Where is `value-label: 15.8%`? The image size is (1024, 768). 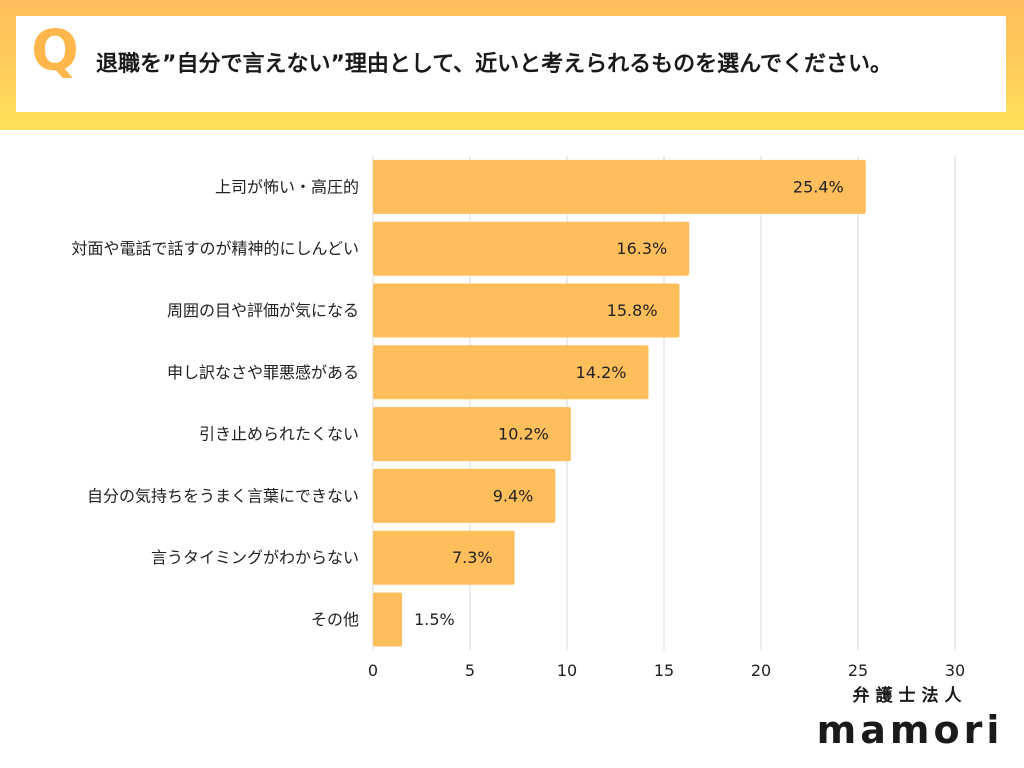
value-label: 15.8% is located at coordinates (632, 310).